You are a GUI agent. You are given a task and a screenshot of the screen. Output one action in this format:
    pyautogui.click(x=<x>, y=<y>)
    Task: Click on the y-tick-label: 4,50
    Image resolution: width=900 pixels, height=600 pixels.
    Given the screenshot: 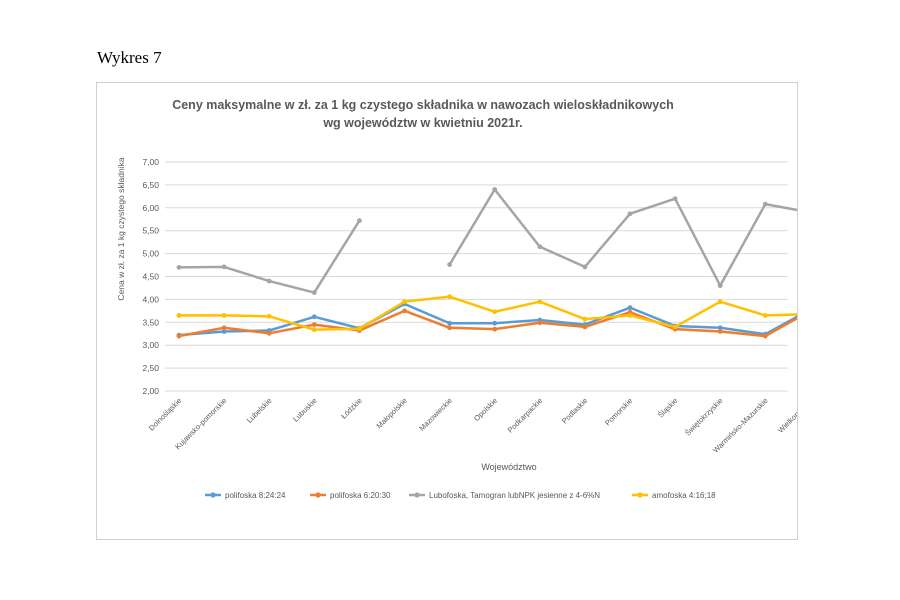 What is the action you would take?
    pyautogui.click(x=150, y=277)
    